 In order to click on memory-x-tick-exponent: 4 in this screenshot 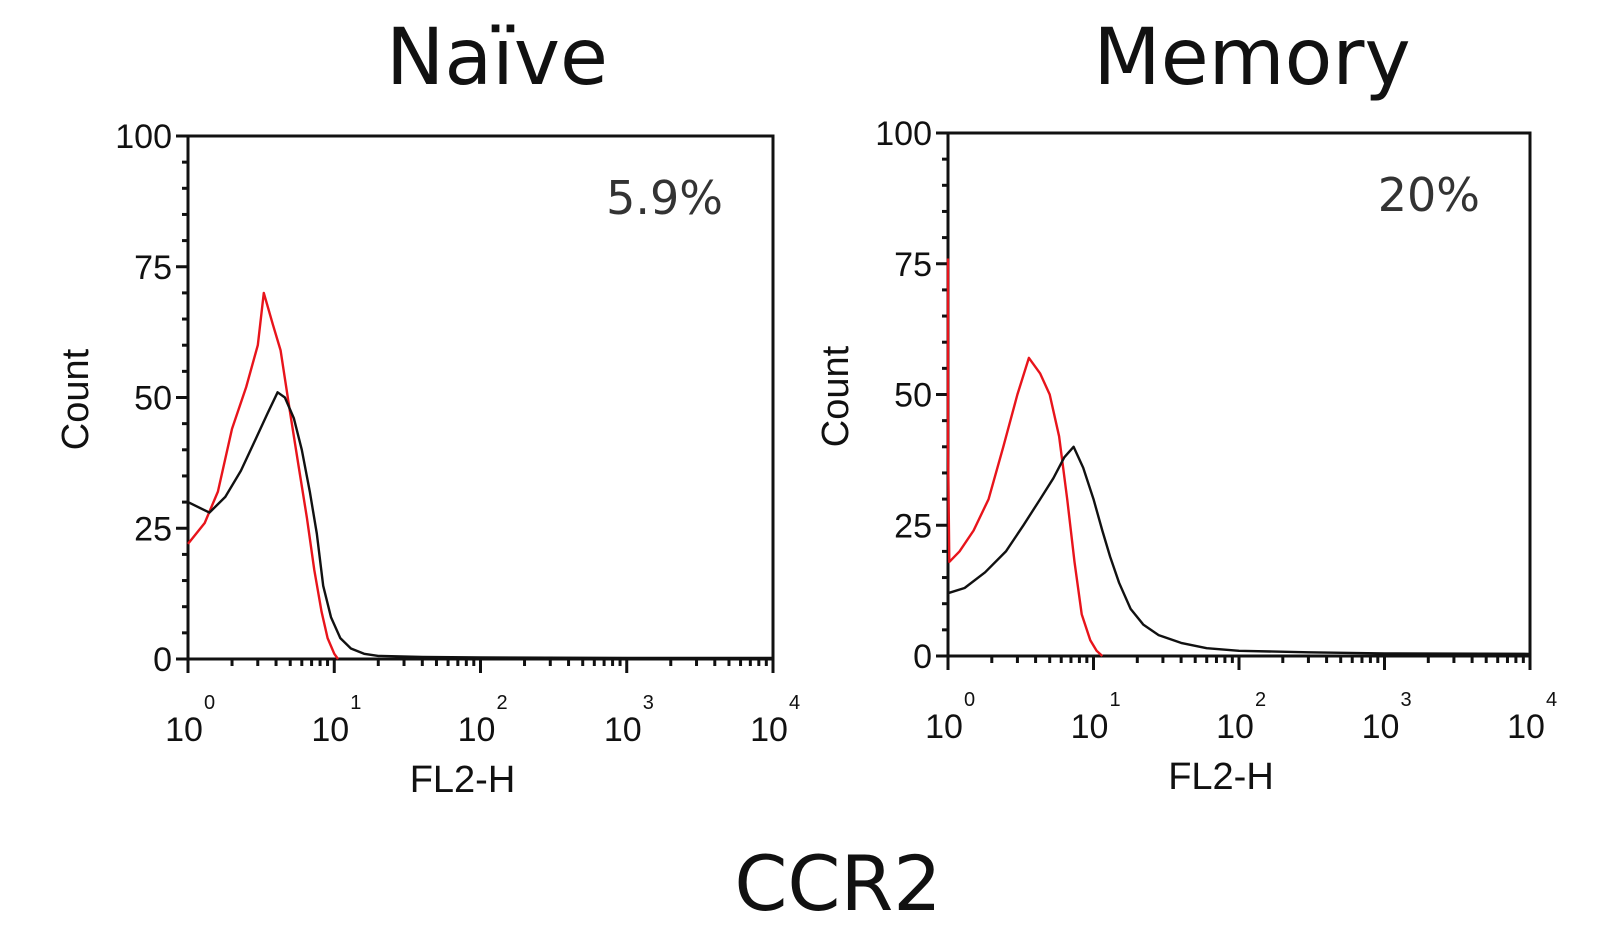, I will do `click(1551, 700)`.